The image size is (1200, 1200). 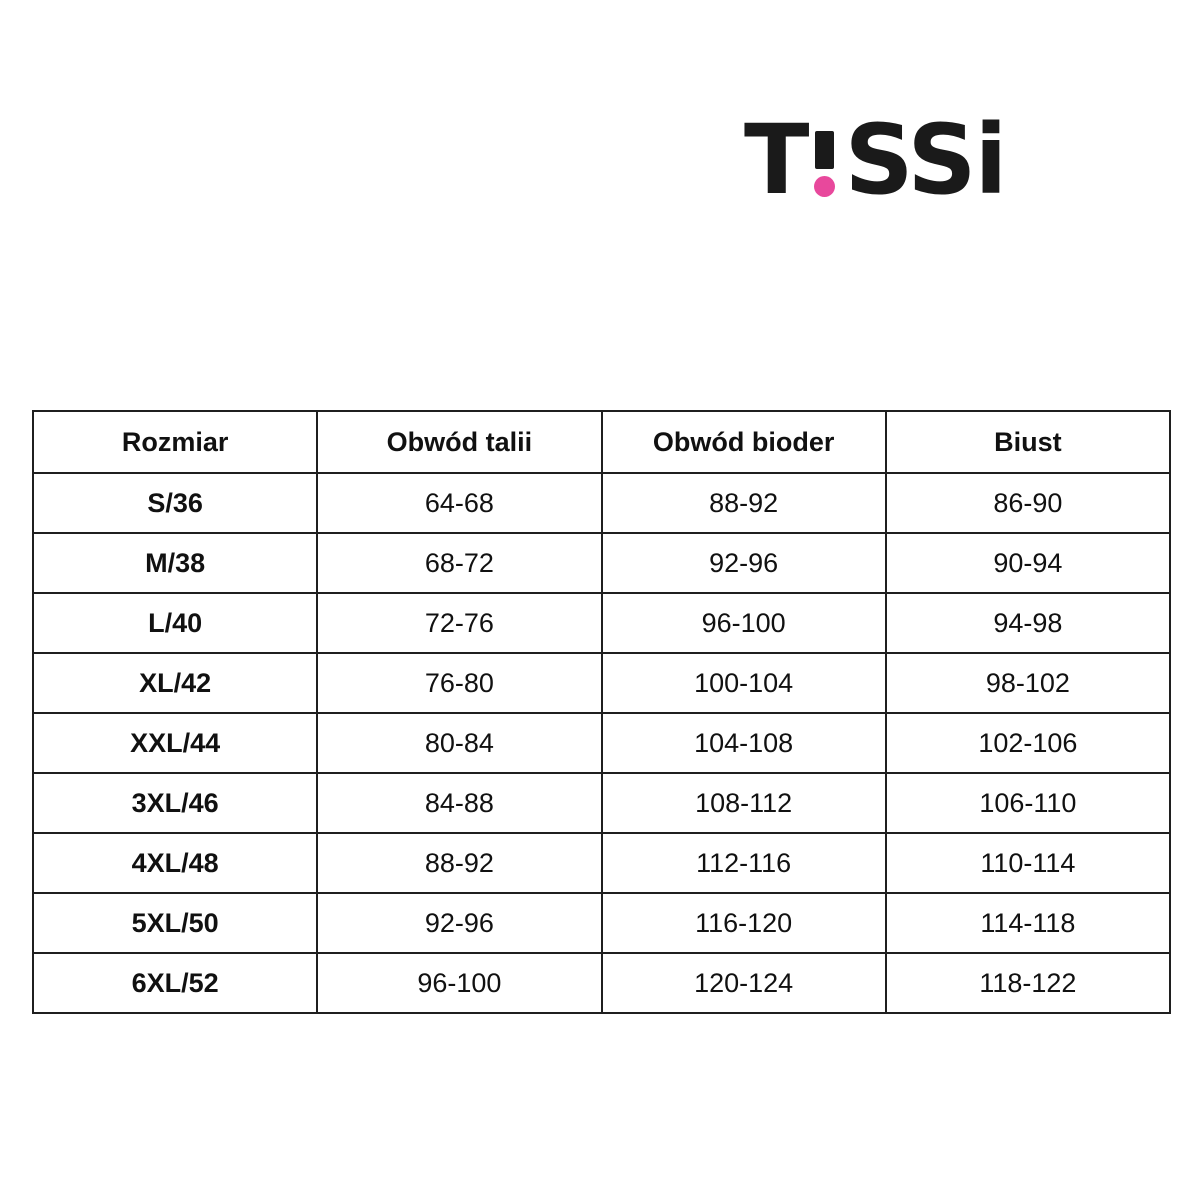 What do you see at coordinates (175, 503) in the screenshot?
I see `size-cell: S/36` at bounding box center [175, 503].